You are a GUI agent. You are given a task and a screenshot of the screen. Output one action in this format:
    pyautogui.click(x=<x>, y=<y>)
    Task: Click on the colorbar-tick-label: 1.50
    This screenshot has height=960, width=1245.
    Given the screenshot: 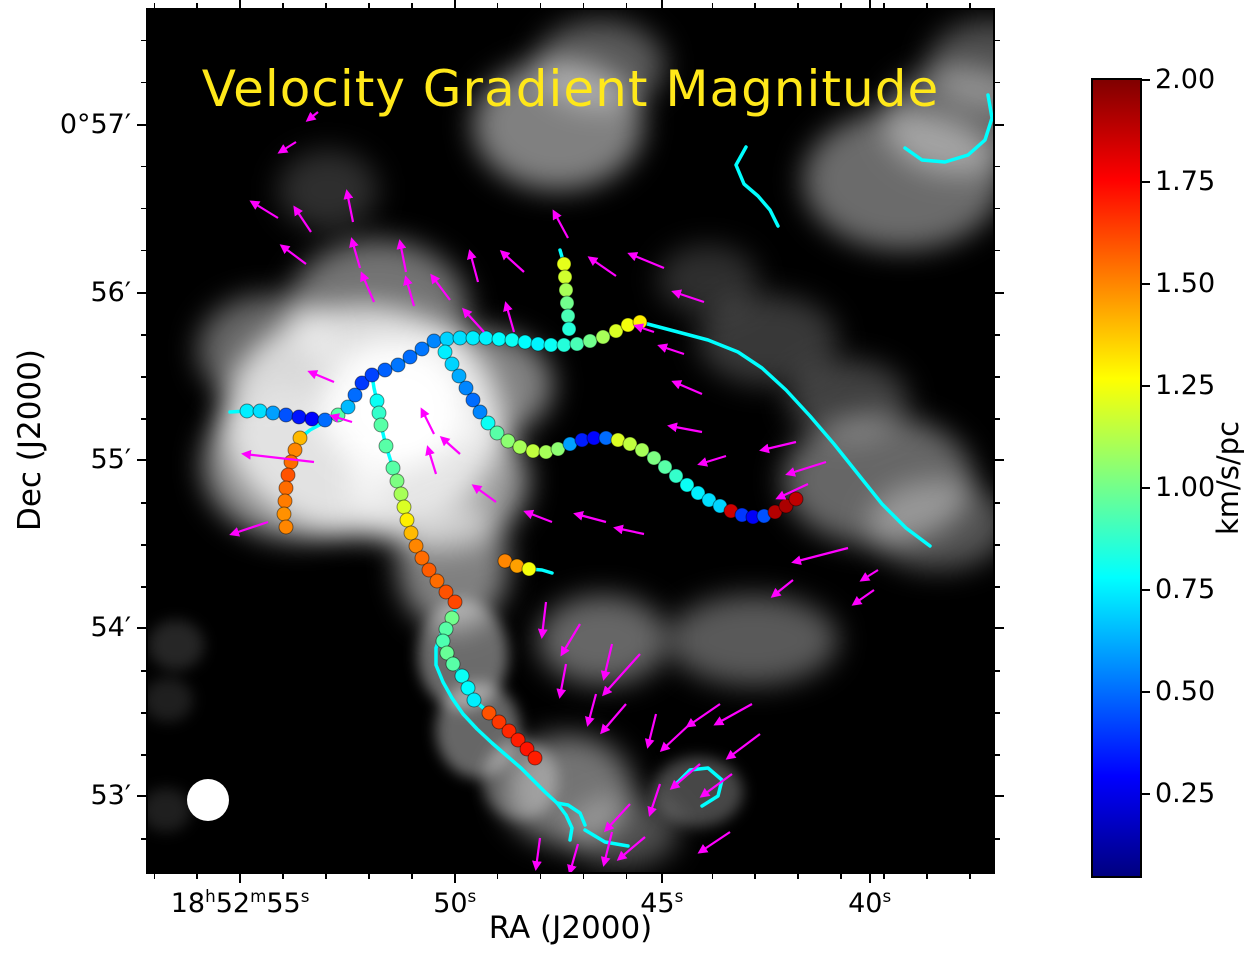 What is the action you would take?
    pyautogui.click(x=1185, y=284)
    